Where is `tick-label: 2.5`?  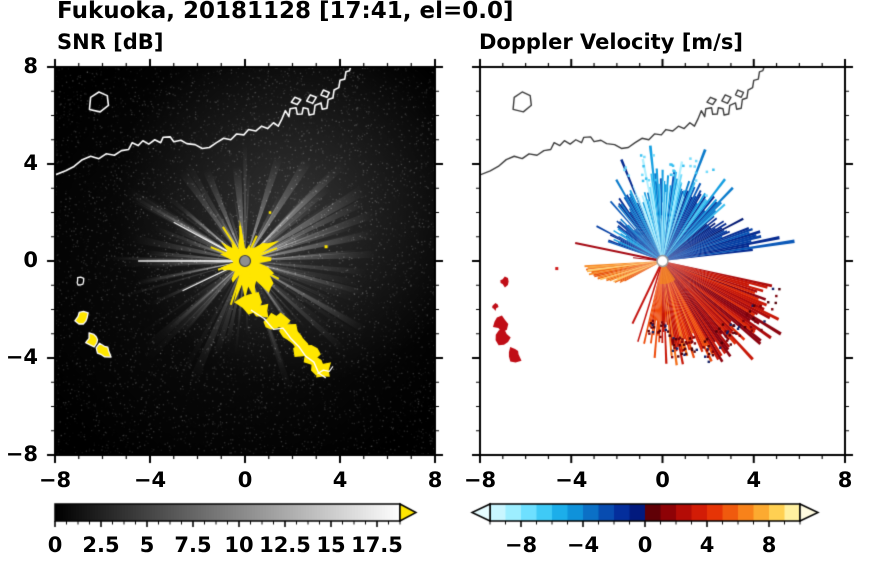 tick-label: 2.5 is located at coordinates (101, 545).